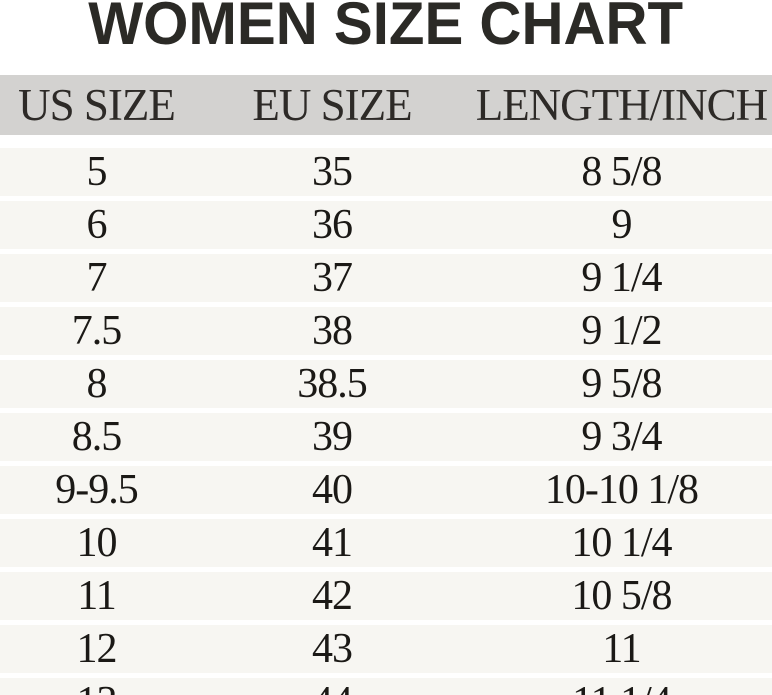  I want to click on cell-length-inch: 10-10 1/8, so click(621, 490).